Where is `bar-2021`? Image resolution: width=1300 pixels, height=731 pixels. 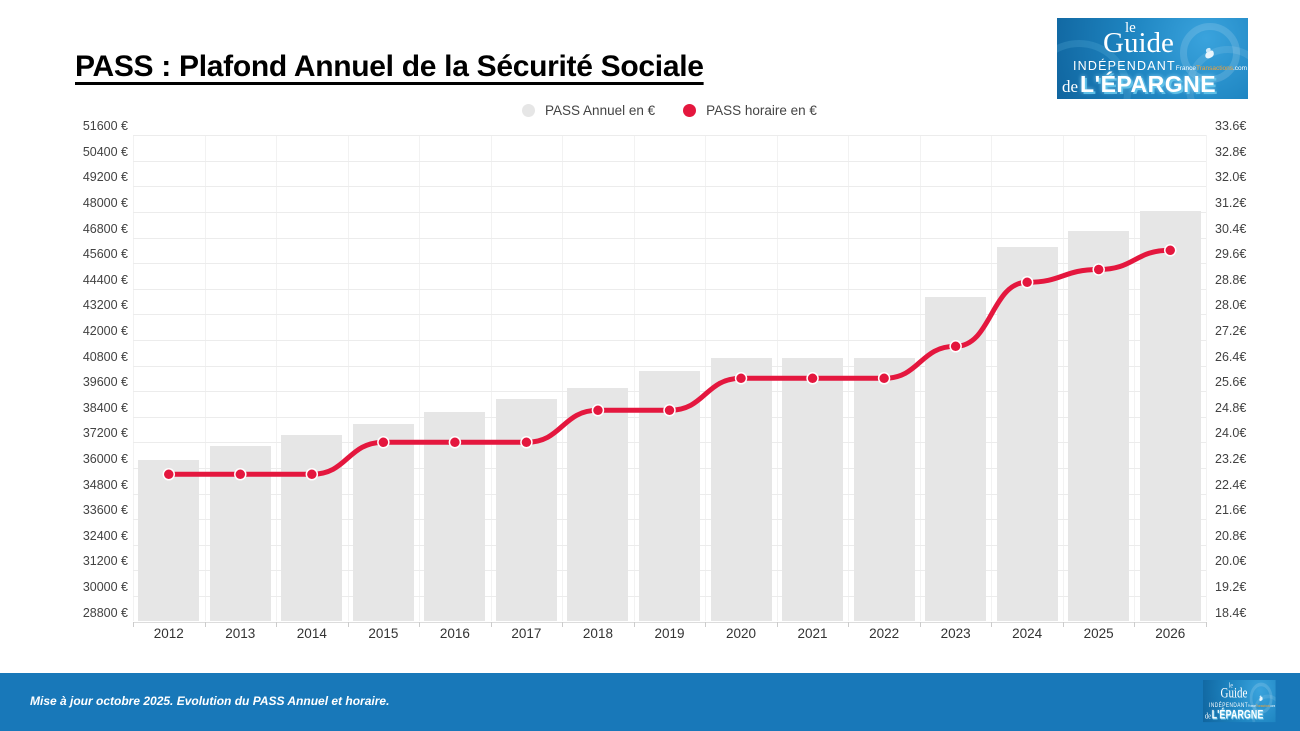
bar-2021 is located at coordinates (813, 490).